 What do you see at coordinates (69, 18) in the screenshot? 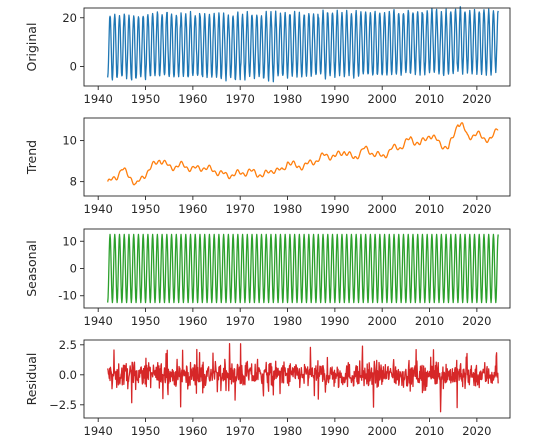
I see `y-tick-label: 20` at bounding box center [69, 18].